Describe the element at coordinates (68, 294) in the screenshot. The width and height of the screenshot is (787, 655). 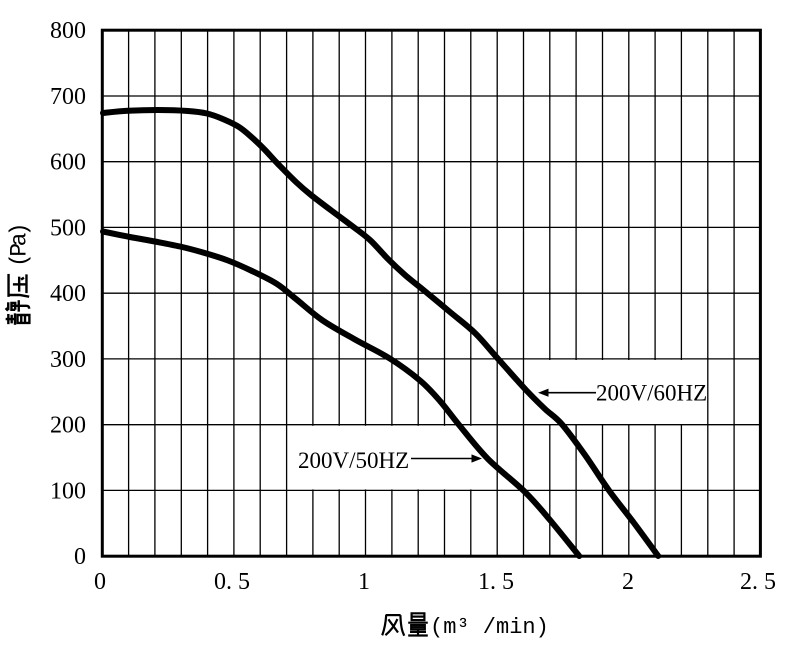
I see `svg-text: 400` at that location.